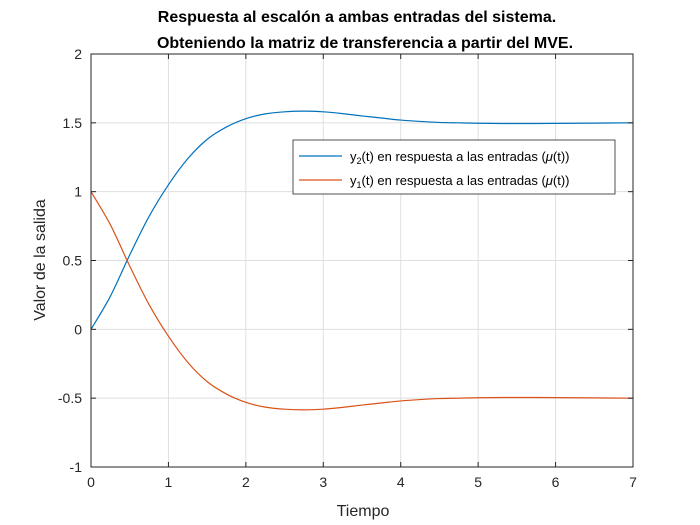 Image resolution: width=700 pixels, height=525 pixels. What do you see at coordinates (73, 261) in the screenshot?
I see `y-tick-label: 0.5` at bounding box center [73, 261].